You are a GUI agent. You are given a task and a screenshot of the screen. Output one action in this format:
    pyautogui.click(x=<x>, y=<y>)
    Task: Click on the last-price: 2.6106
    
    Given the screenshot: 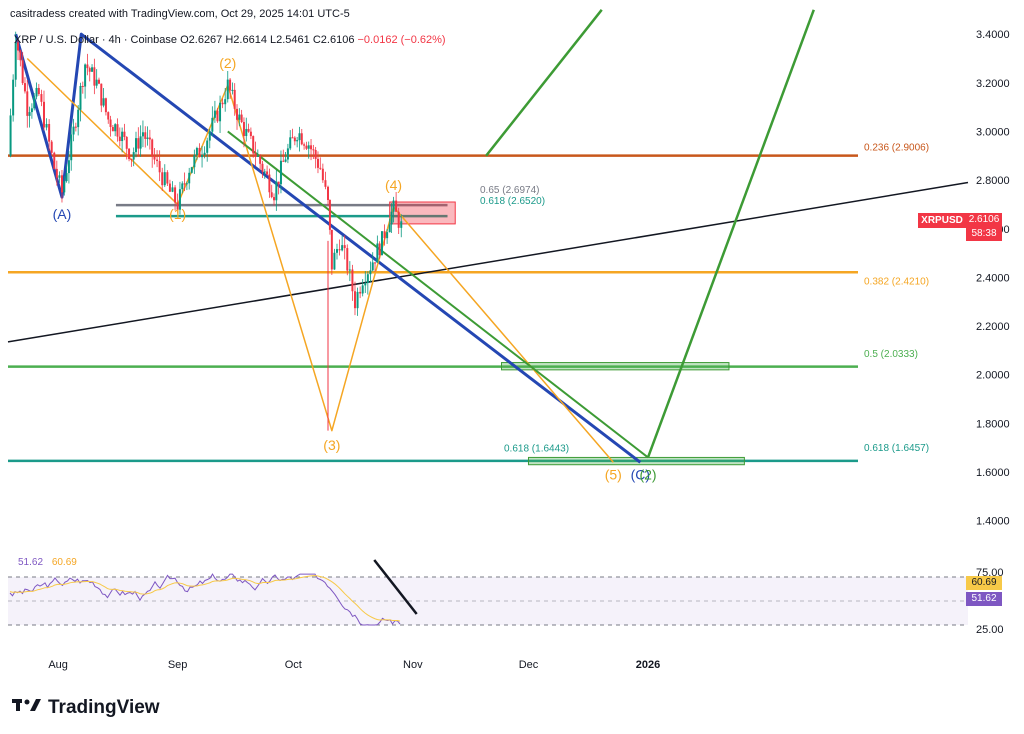 What is the action you would take?
    pyautogui.click(x=984, y=219)
    